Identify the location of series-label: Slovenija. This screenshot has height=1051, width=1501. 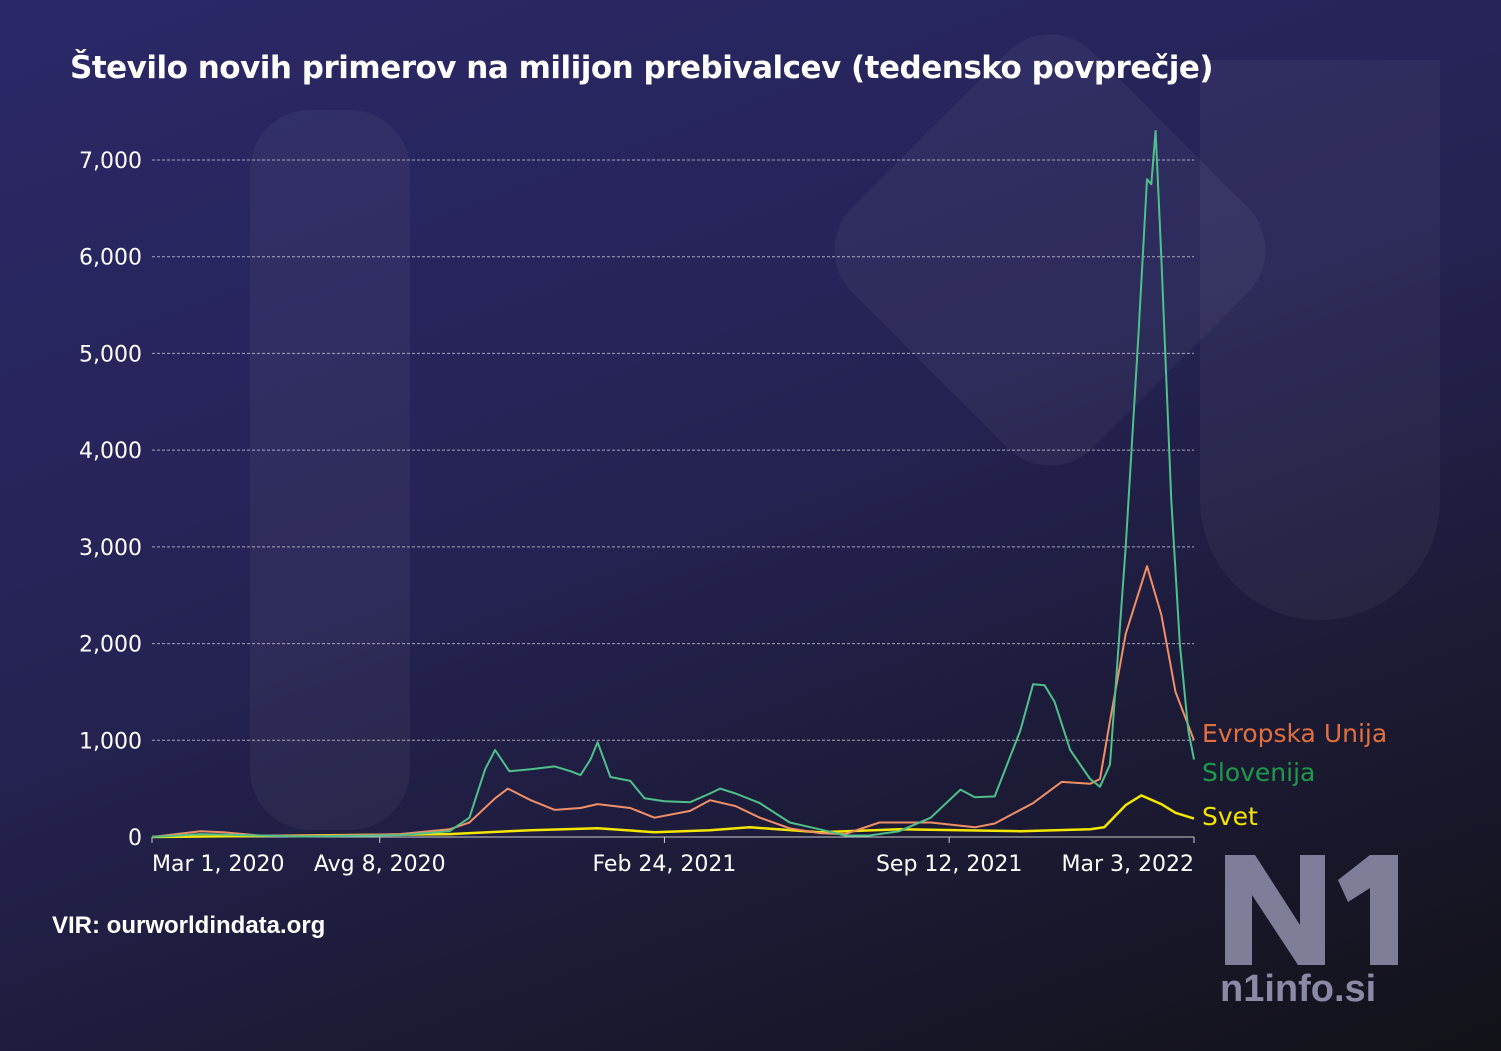
(1258, 772).